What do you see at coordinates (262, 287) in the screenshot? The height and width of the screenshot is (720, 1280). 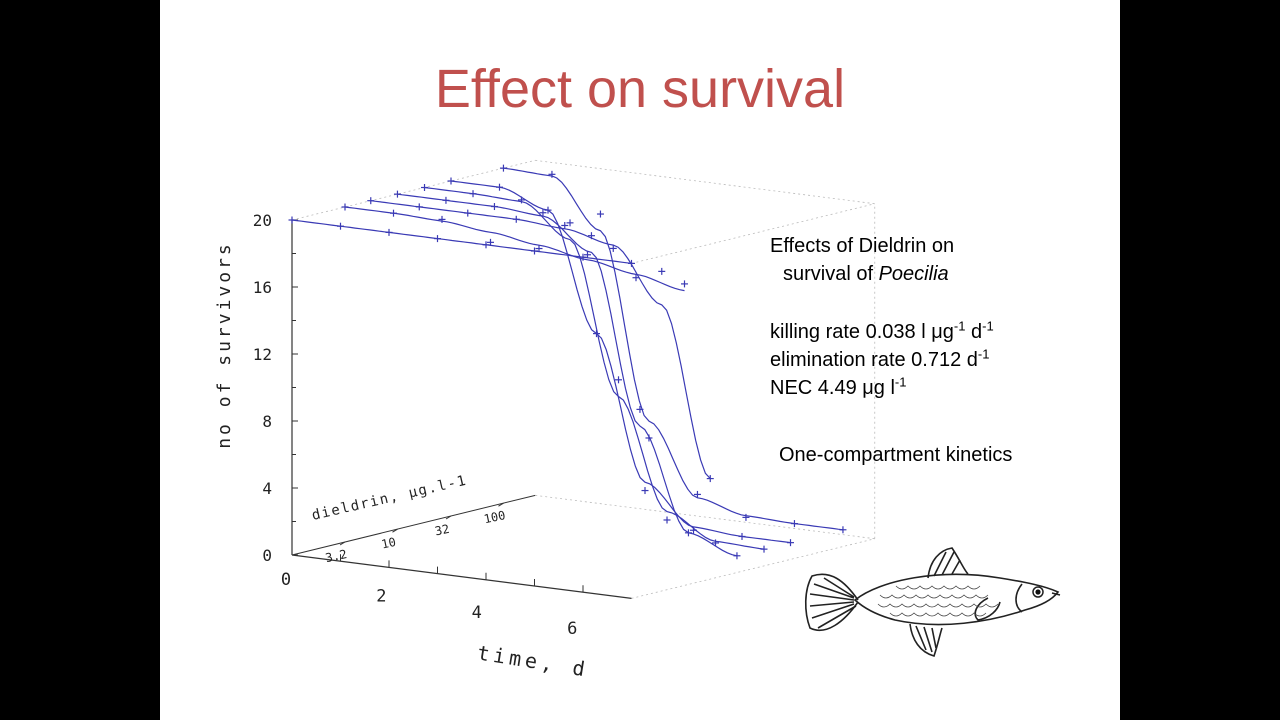 I see `y-tick-label: 16` at bounding box center [262, 287].